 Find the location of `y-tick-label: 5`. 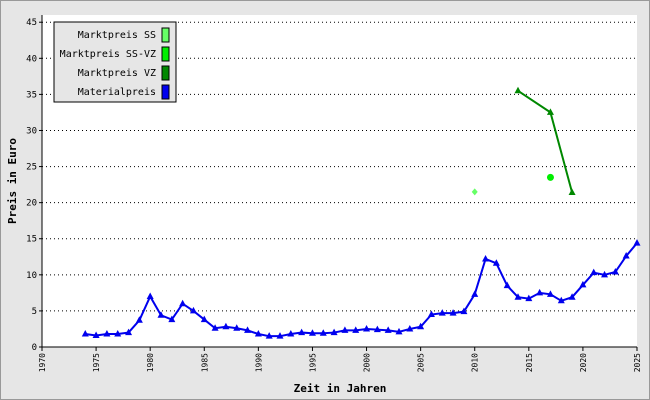

y-tick-label: 5 is located at coordinates (34, 312).